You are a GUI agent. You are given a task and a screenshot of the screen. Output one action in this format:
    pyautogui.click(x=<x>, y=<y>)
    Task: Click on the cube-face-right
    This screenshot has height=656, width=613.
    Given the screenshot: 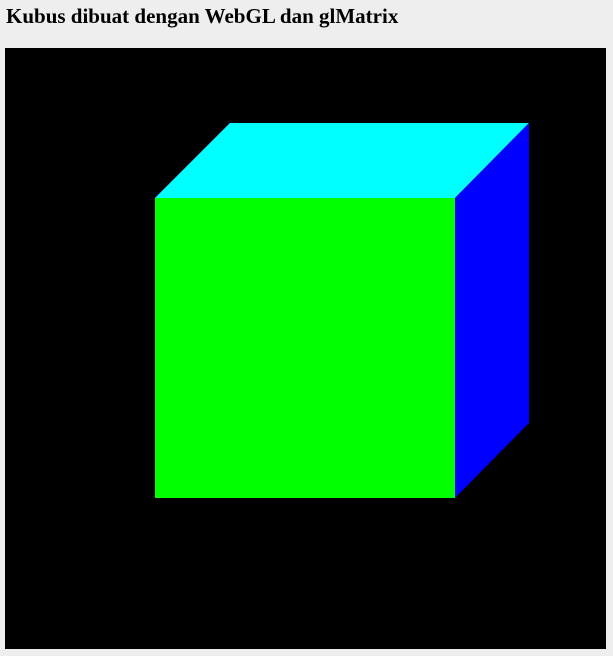 What is the action you would take?
    pyautogui.click(x=492, y=310)
    